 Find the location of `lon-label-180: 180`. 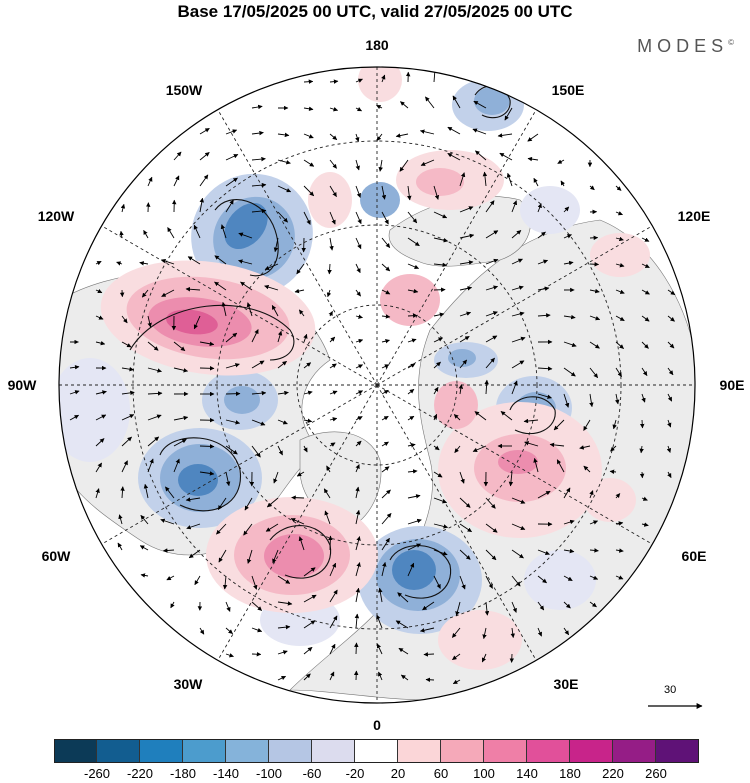

lon-label-180: 180 is located at coordinates (377, 45).